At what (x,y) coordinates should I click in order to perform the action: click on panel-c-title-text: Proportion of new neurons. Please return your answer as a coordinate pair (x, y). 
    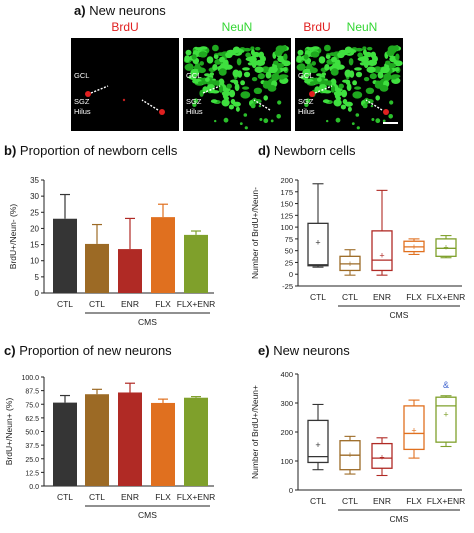
    Looking at the image, I should click on (95, 350).